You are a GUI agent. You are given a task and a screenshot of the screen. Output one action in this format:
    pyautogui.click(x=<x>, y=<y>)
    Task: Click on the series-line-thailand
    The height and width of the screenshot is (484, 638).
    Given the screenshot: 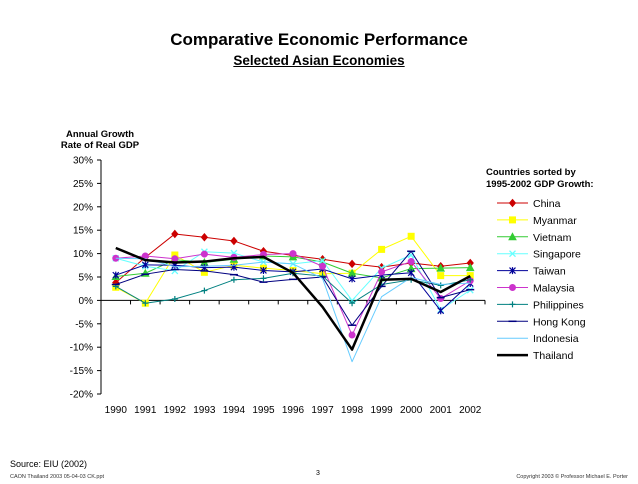 What is the action you would take?
    pyautogui.click(x=293, y=298)
    